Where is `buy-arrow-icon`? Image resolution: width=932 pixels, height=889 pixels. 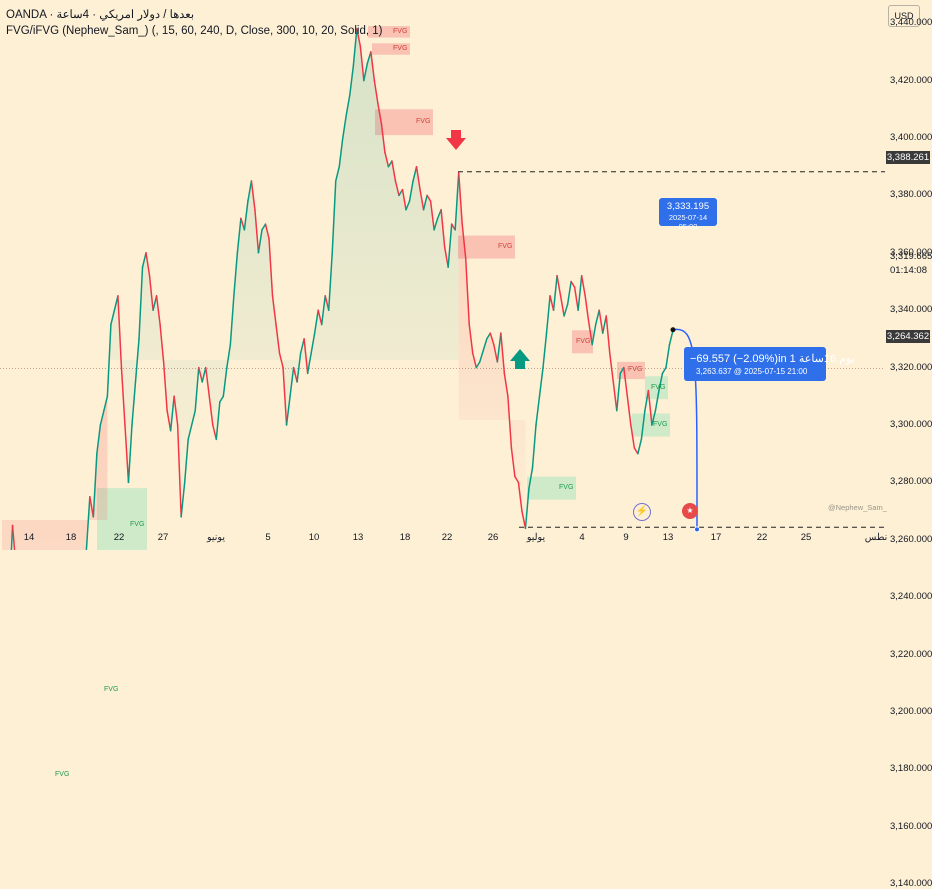 buy-arrow-icon is located at coordinates (520, 359).